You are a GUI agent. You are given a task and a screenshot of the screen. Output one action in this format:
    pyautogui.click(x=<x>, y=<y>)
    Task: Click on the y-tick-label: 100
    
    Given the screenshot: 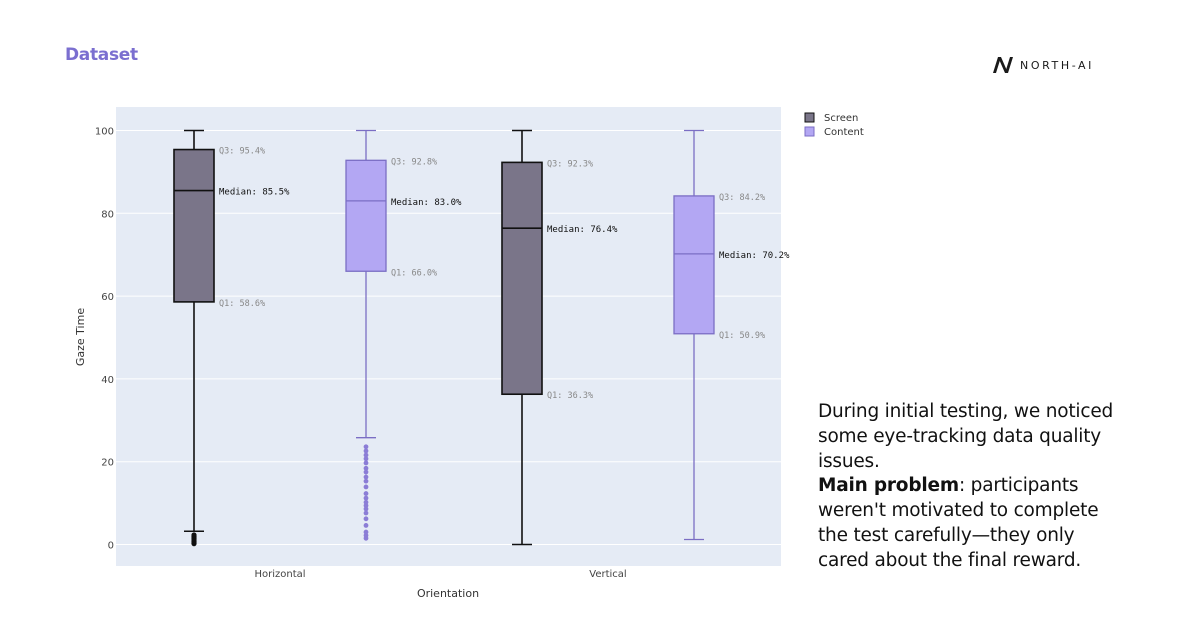 What is the action you would take?
    pyautogui.click(x=104, y=132)
    